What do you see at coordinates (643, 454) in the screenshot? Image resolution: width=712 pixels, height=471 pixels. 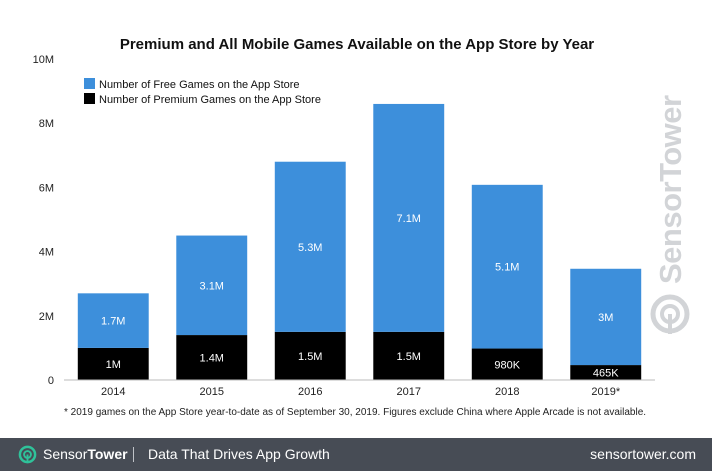 I see `footer-url-link: sensortower.com` at bounding box center [643, 454].